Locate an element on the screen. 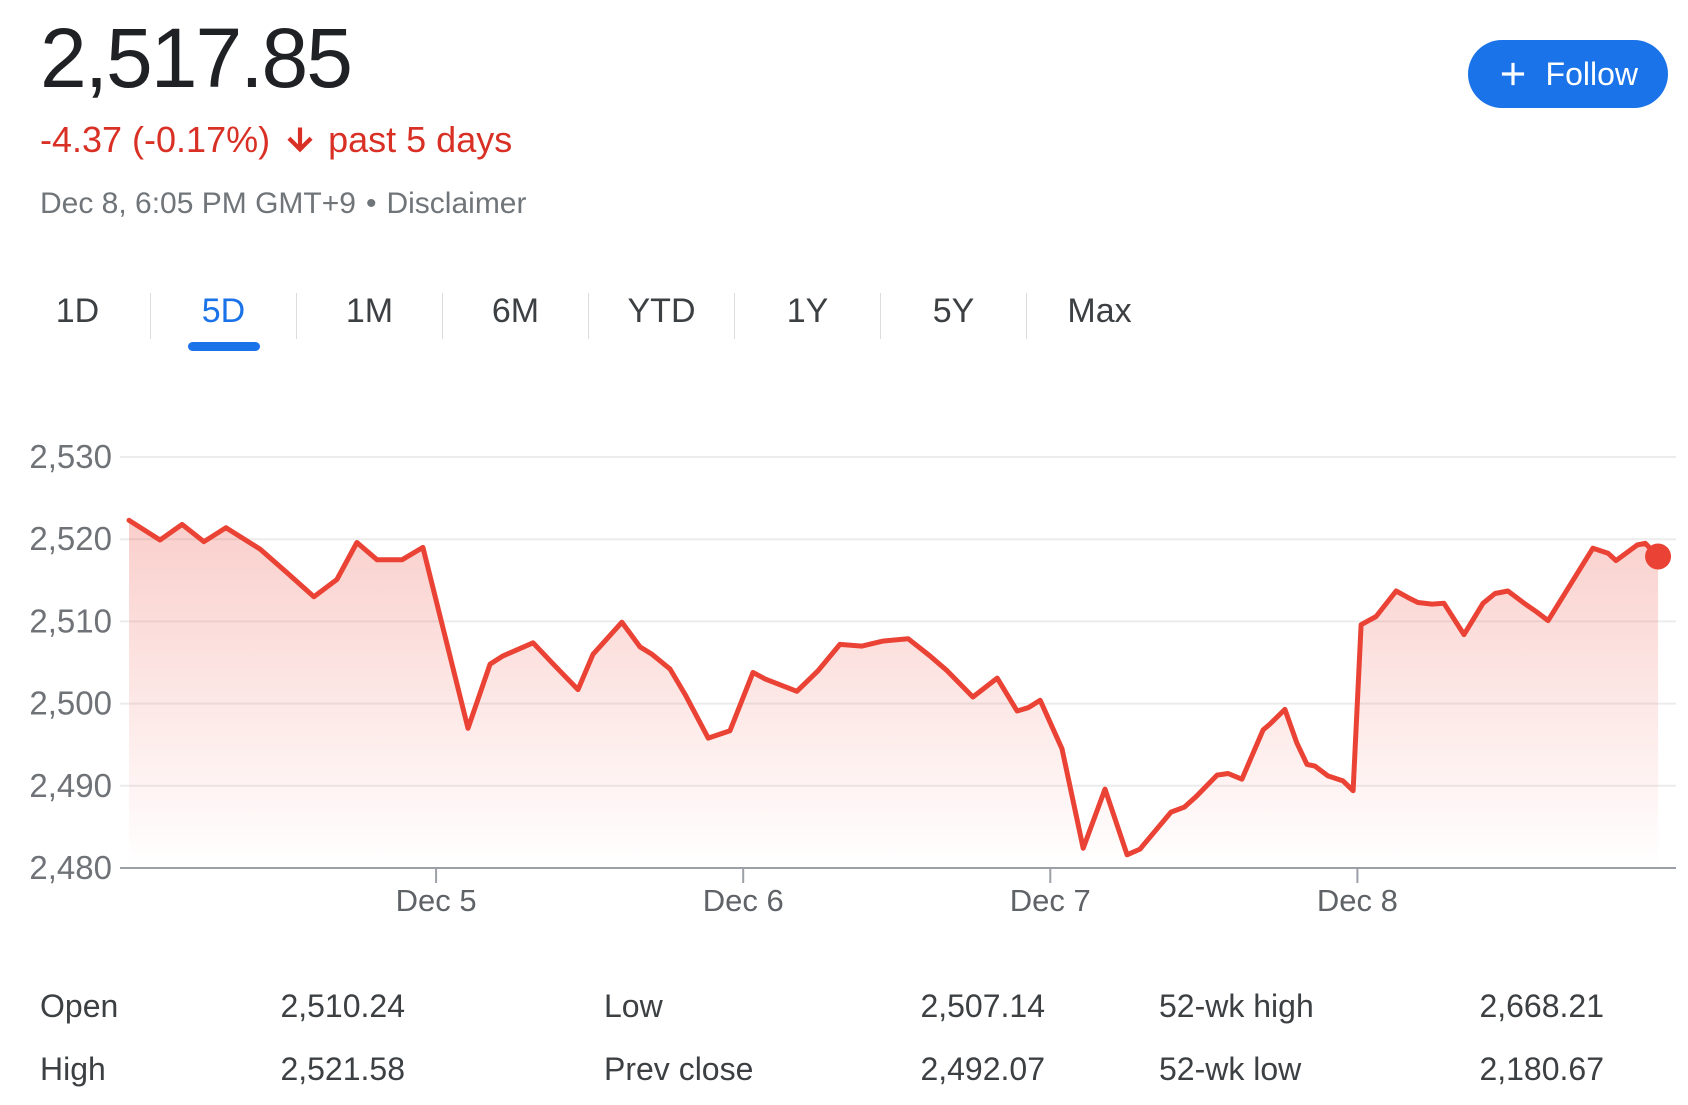 The image size is (1688, 1105). price-header: 2,517.85 Follow is located at coordinates (864, 59).